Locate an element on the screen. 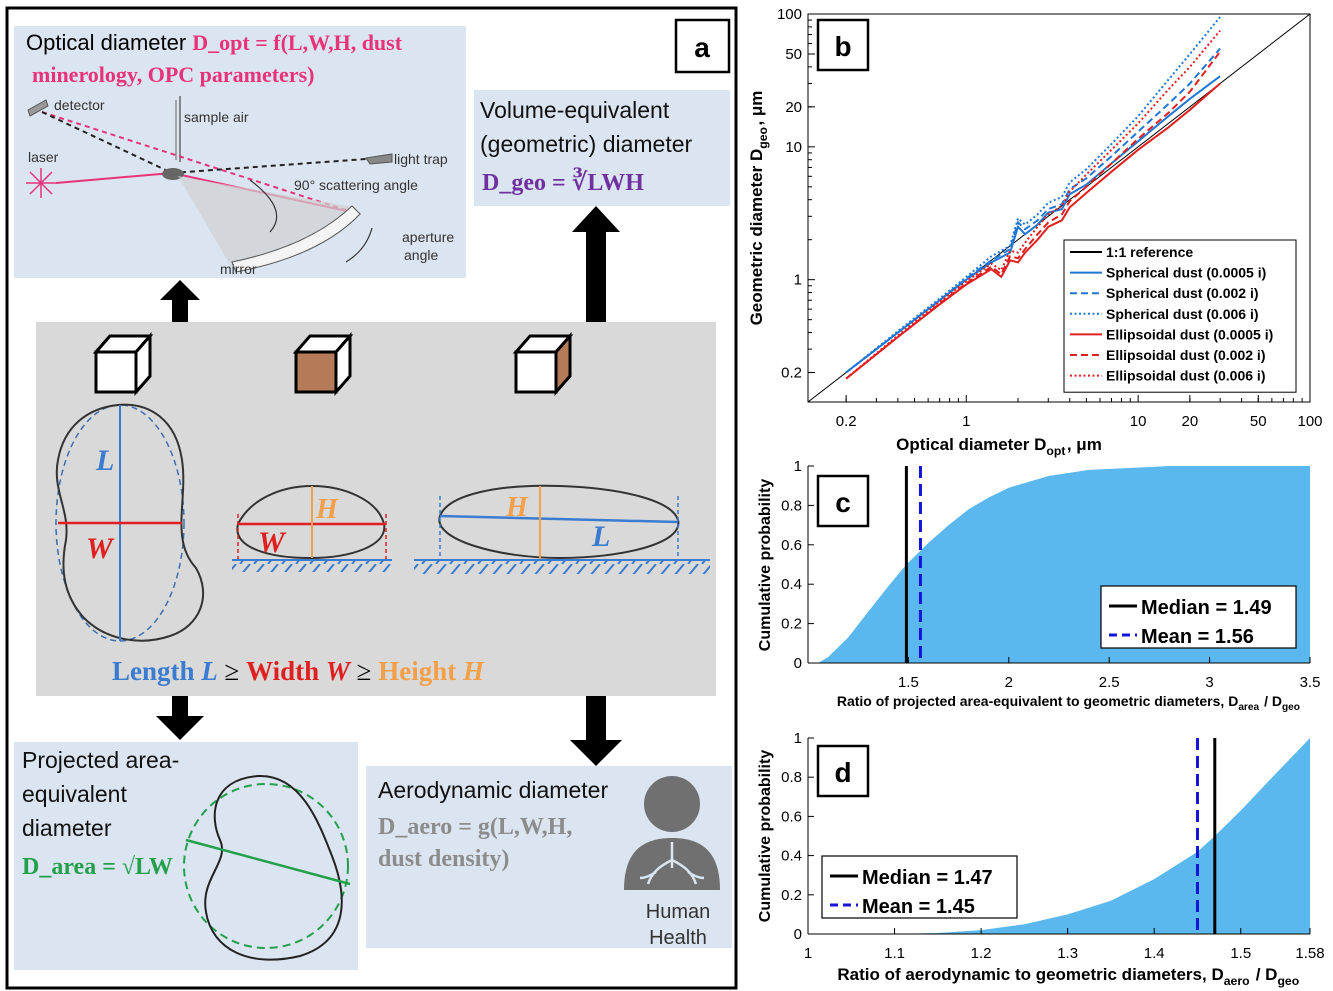  light-trap-label: light trap is located at coordinates (421, 159).